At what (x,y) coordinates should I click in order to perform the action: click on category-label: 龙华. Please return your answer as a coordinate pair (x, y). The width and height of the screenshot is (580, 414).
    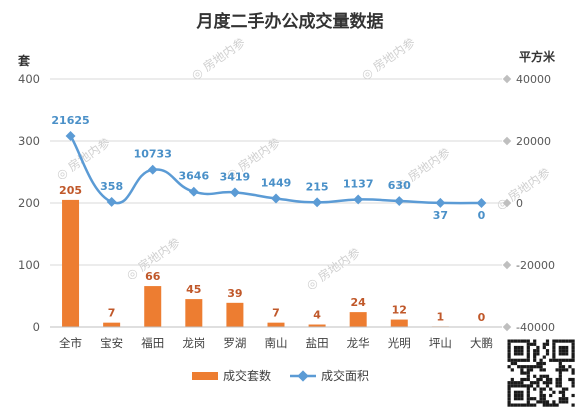
    Looking at the image, I should click on (358, 343).